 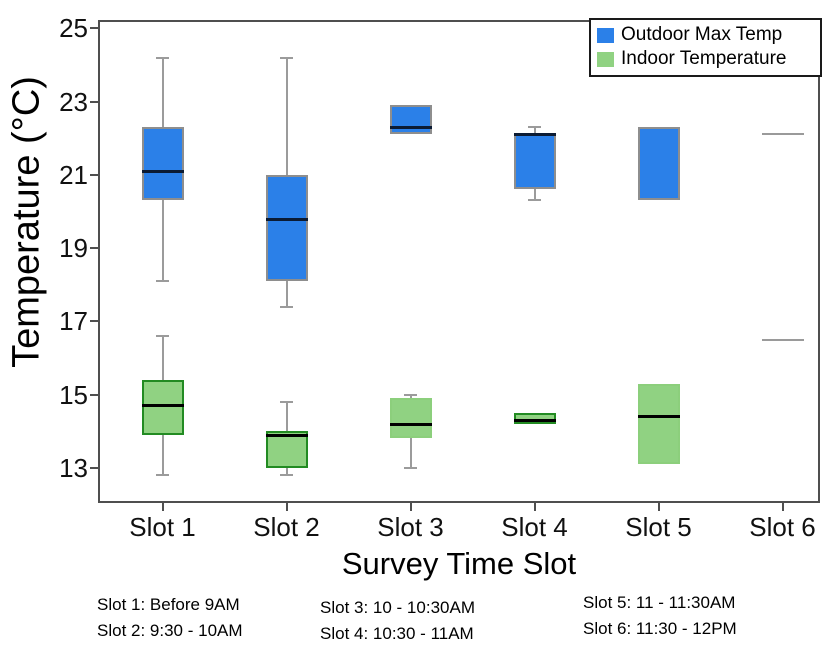 I want to click on legend-label-outdoor: Outdoor Max Temp, so click(x=702, y=34).